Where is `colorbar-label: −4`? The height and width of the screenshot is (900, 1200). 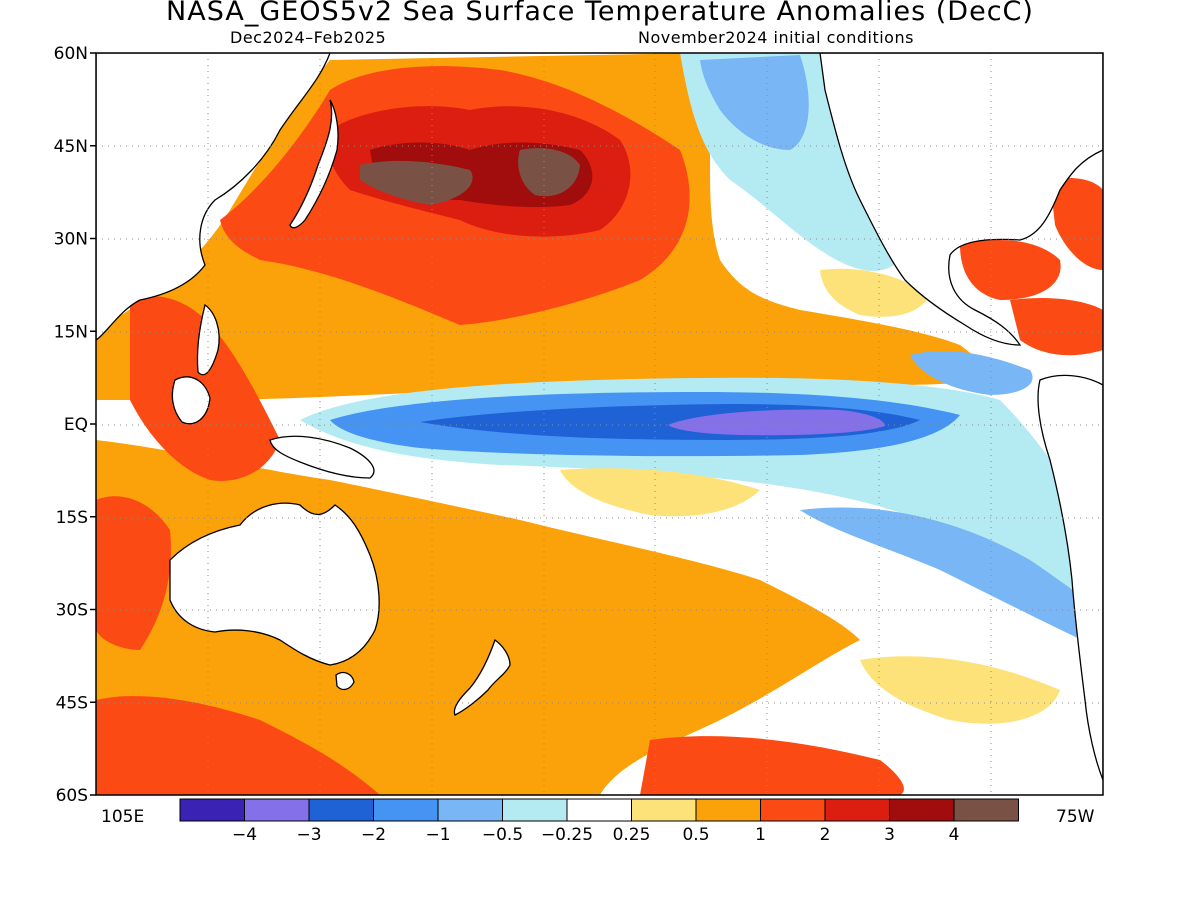 colorbar-label: −4 is located at coordinates (244, 835).